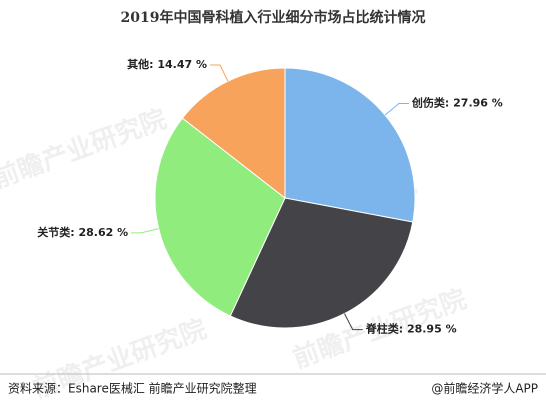 This screenshot has width=546, height=408. I want to click on credit: @前瞻经济学人APP, so click(484, 388).